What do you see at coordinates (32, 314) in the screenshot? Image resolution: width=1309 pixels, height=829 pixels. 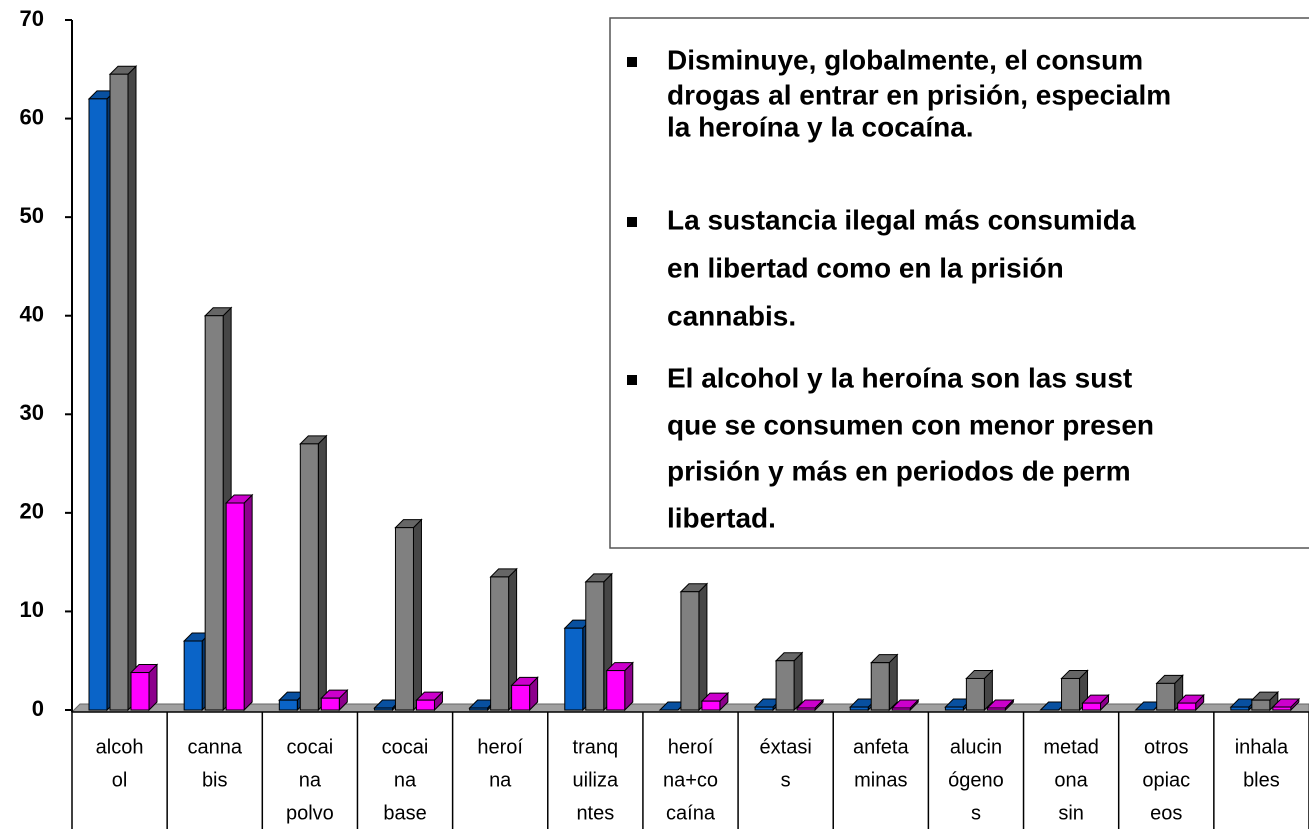 I see `y-tick-label: 40` at bounding box center [32, 314].